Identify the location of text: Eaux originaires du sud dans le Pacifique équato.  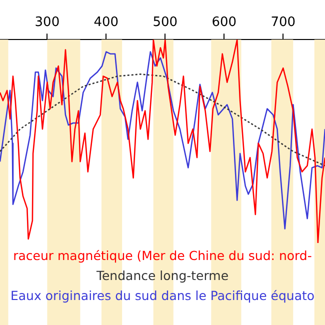
(162, 296).